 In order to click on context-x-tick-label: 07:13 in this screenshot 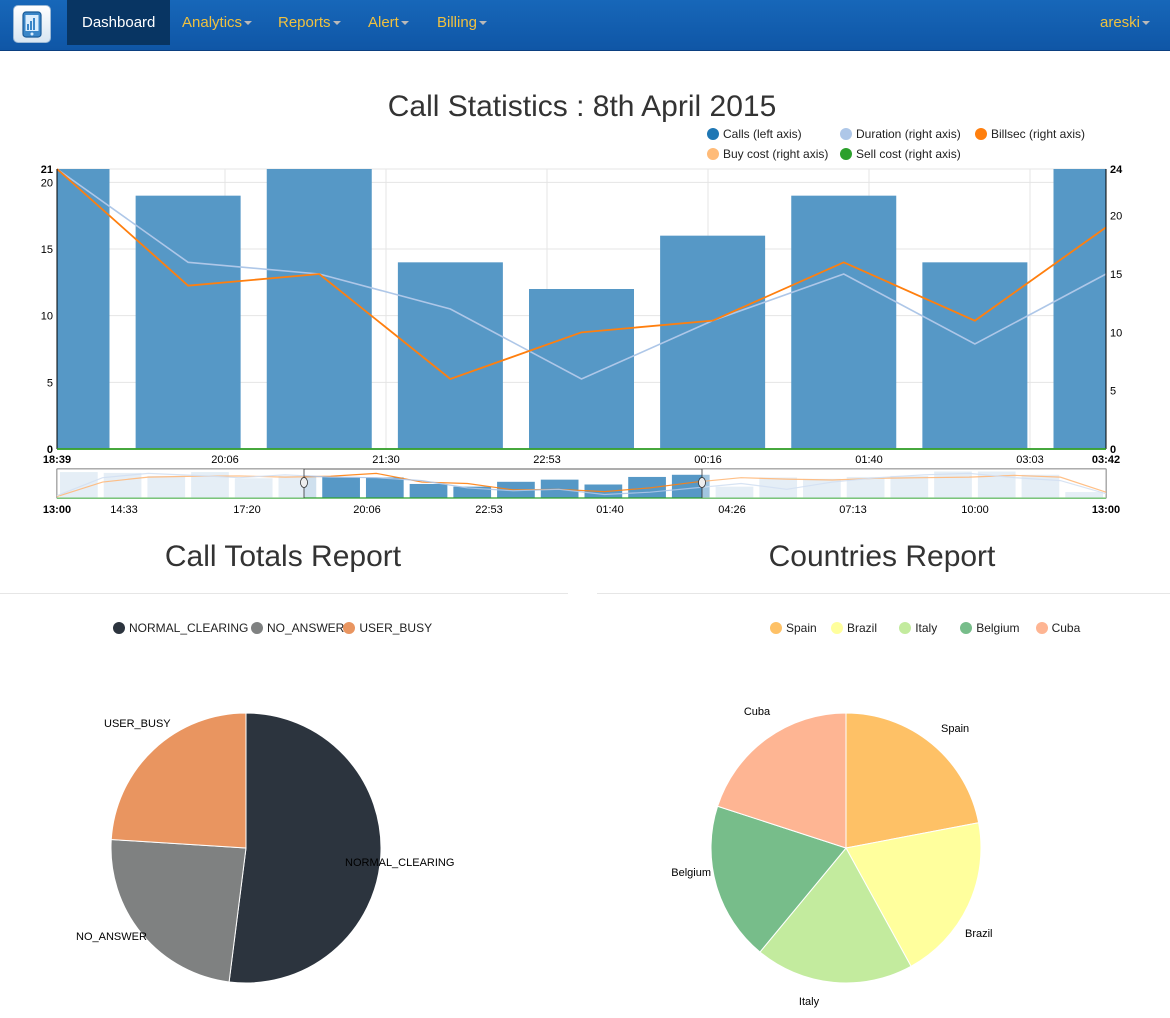, I will do `click(853, 510)`.